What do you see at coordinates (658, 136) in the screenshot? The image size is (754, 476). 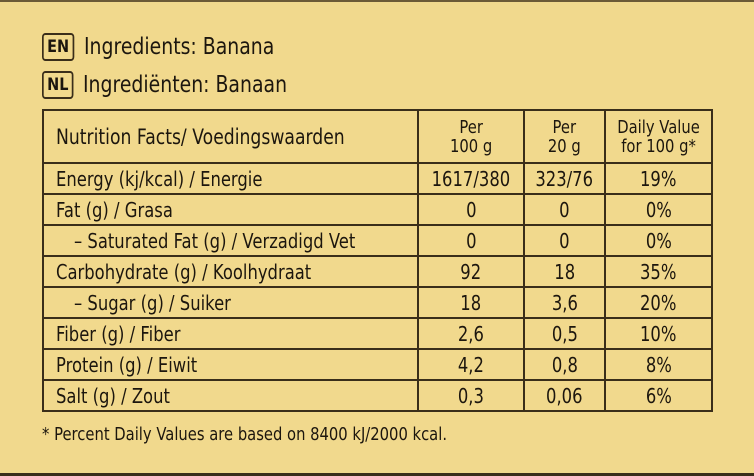 I see `header-daily-value: Daily Value for 100 g*` at bounding box center [658, 136].